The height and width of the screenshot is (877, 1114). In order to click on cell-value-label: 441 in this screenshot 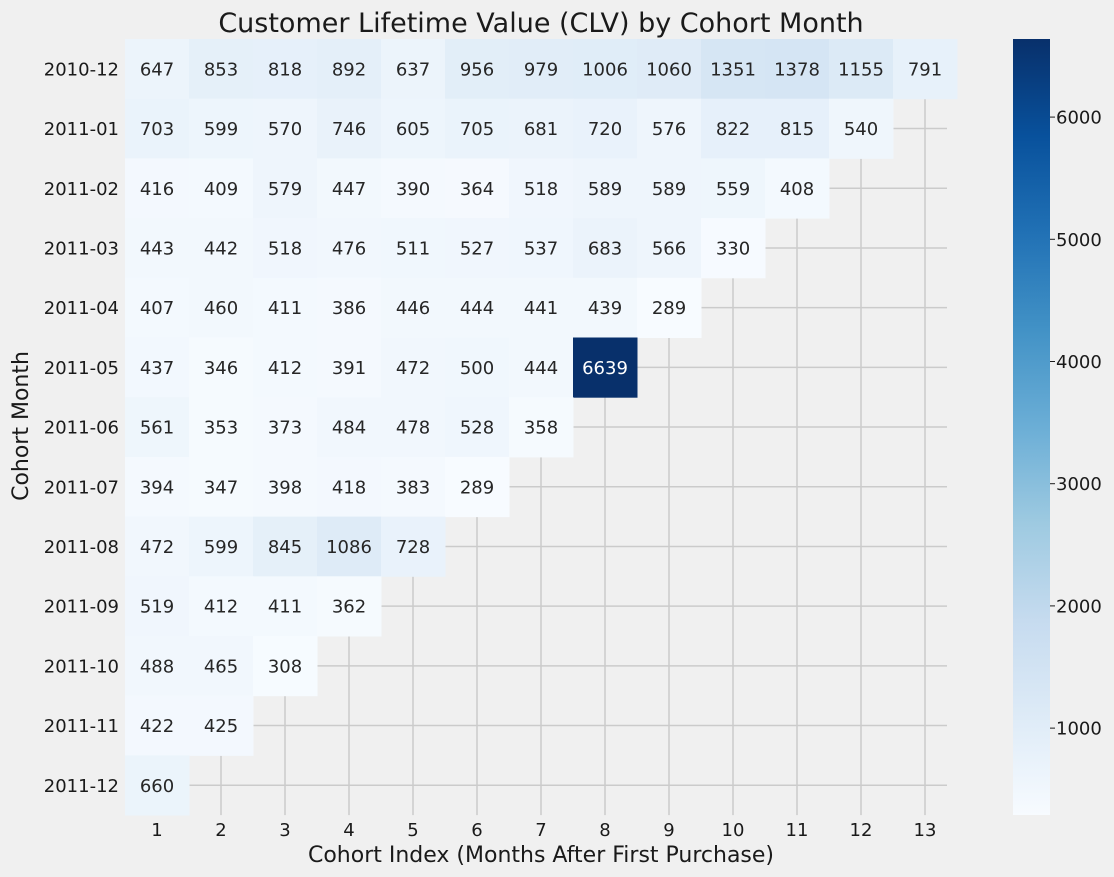, I will do `click(541, 308)`.